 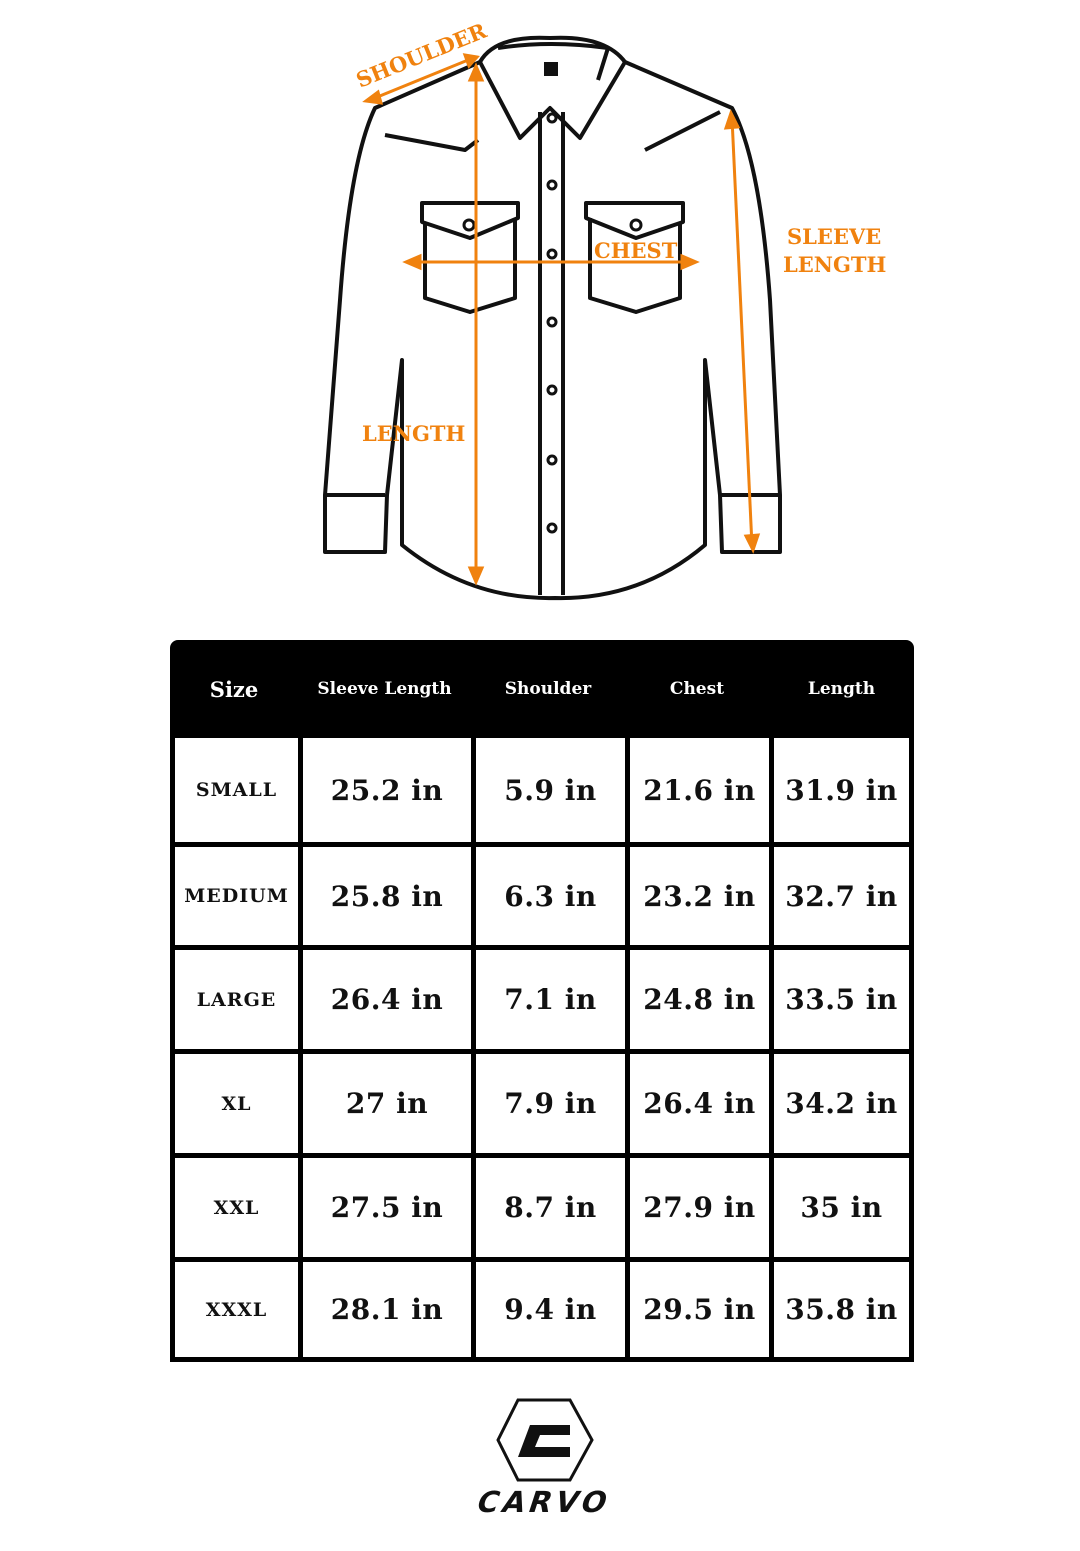 What do you see at coordinates (841, 1103) in the screenshot?
I see `cell-length: 34.2 in` at bounding box center [841, 1103].